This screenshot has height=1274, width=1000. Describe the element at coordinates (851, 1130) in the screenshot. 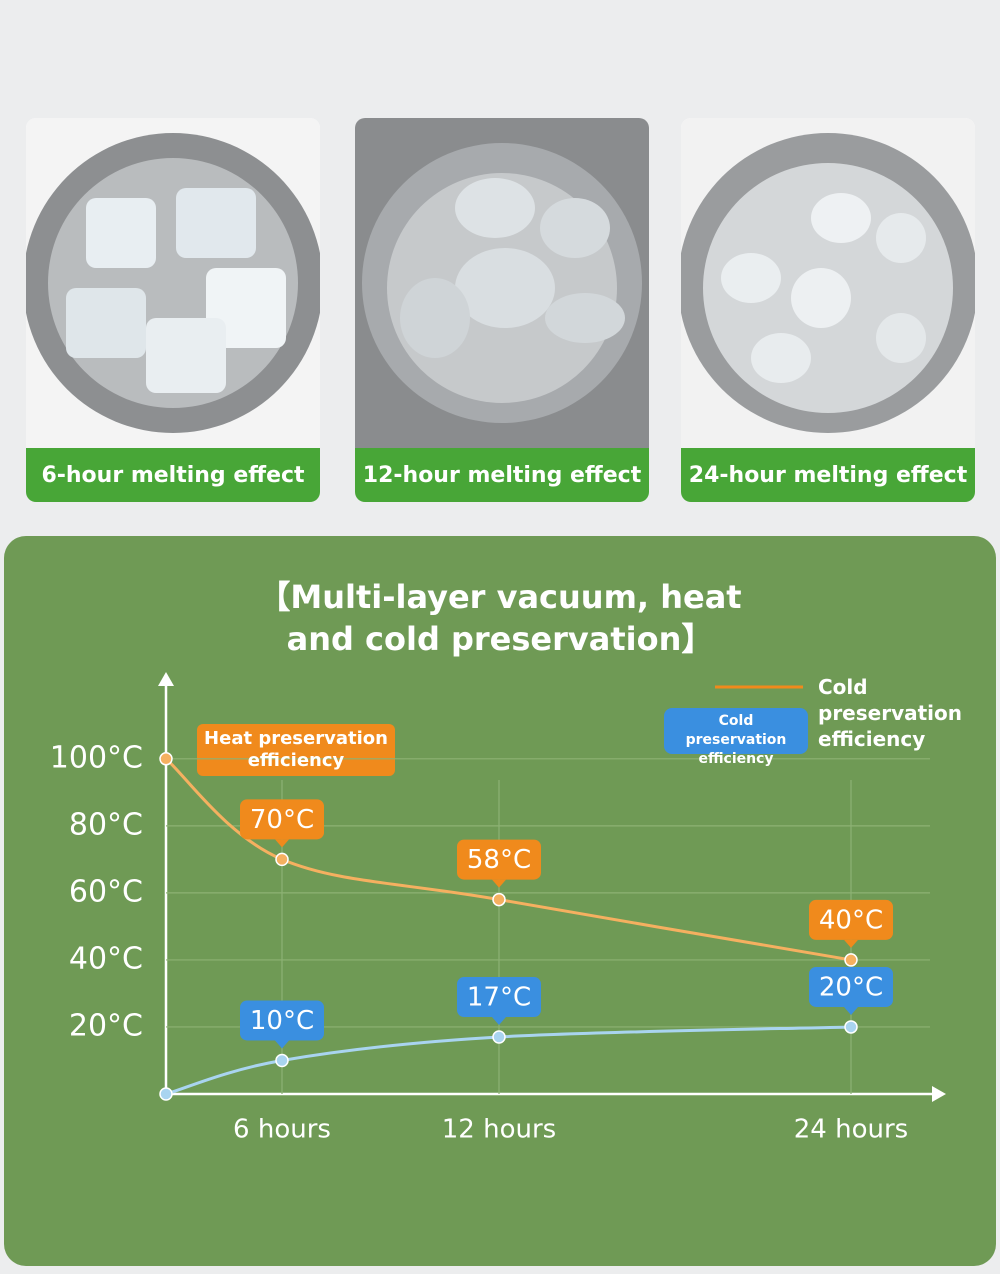

I see `x-tick-label: 24 hours` at that location.